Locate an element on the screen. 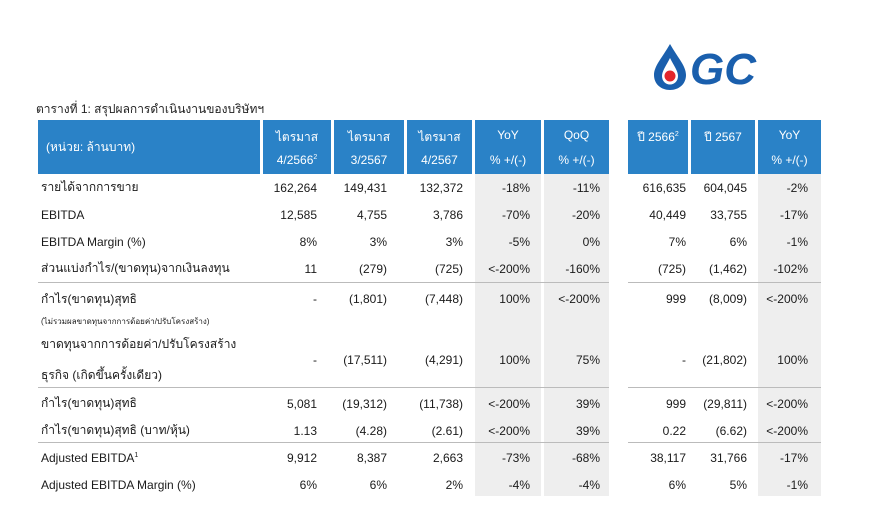 The height and width of the screenshot is (514, 869). cell-value: 31,766 is located at coordinates (728, 457).